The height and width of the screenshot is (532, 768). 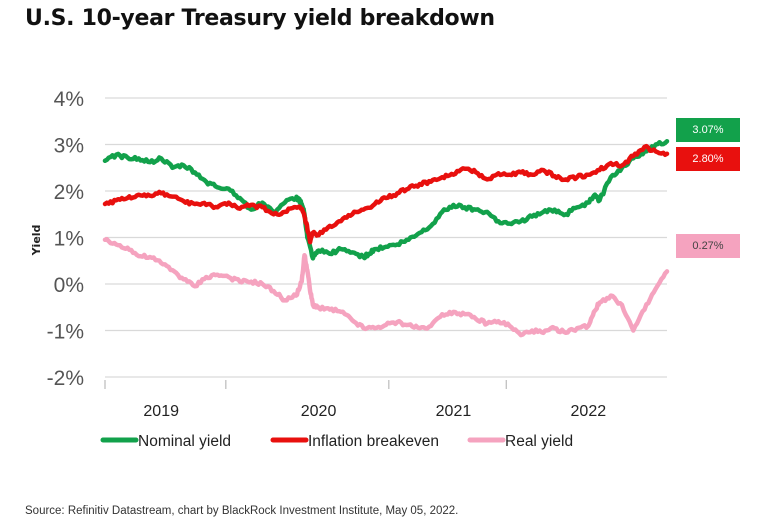 I want to click on x-tick-label: 2020, so click(x=319, y=411).